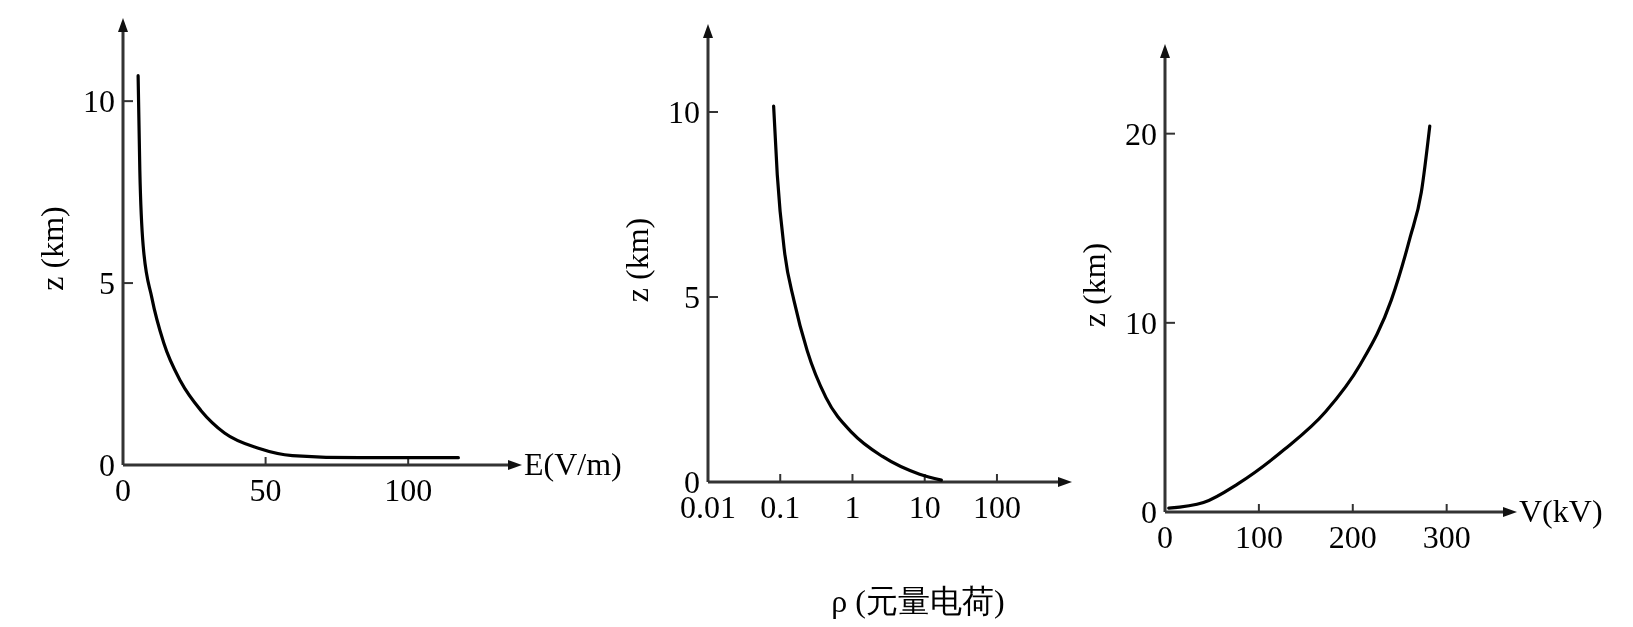 The image size is (1633, 627). Describe the element at coordinates (265, 490) in the screenshot. I see `x-tick-label: 50` at that location.